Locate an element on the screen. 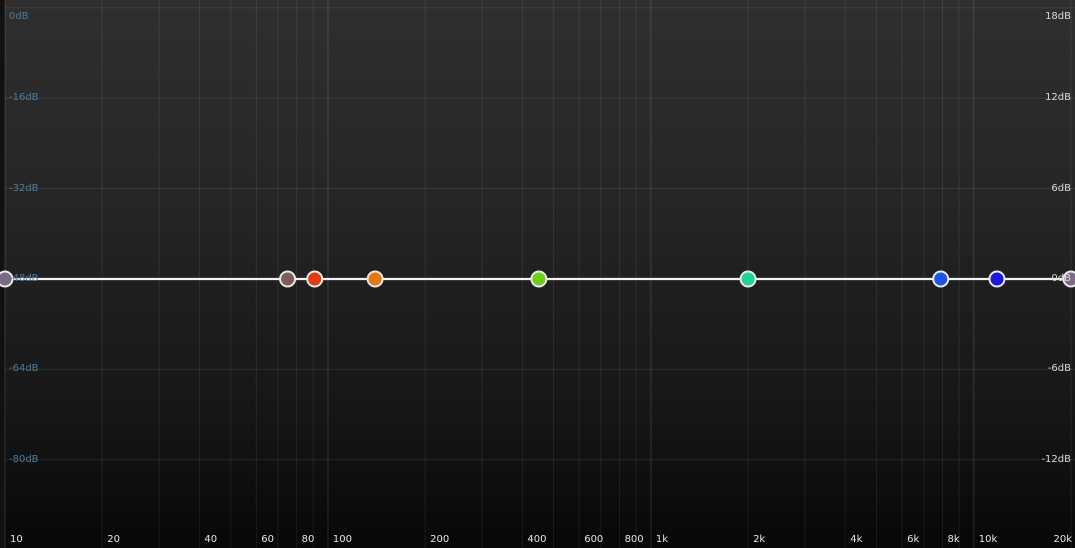  band-2-node is located at coordinates (315, 279).